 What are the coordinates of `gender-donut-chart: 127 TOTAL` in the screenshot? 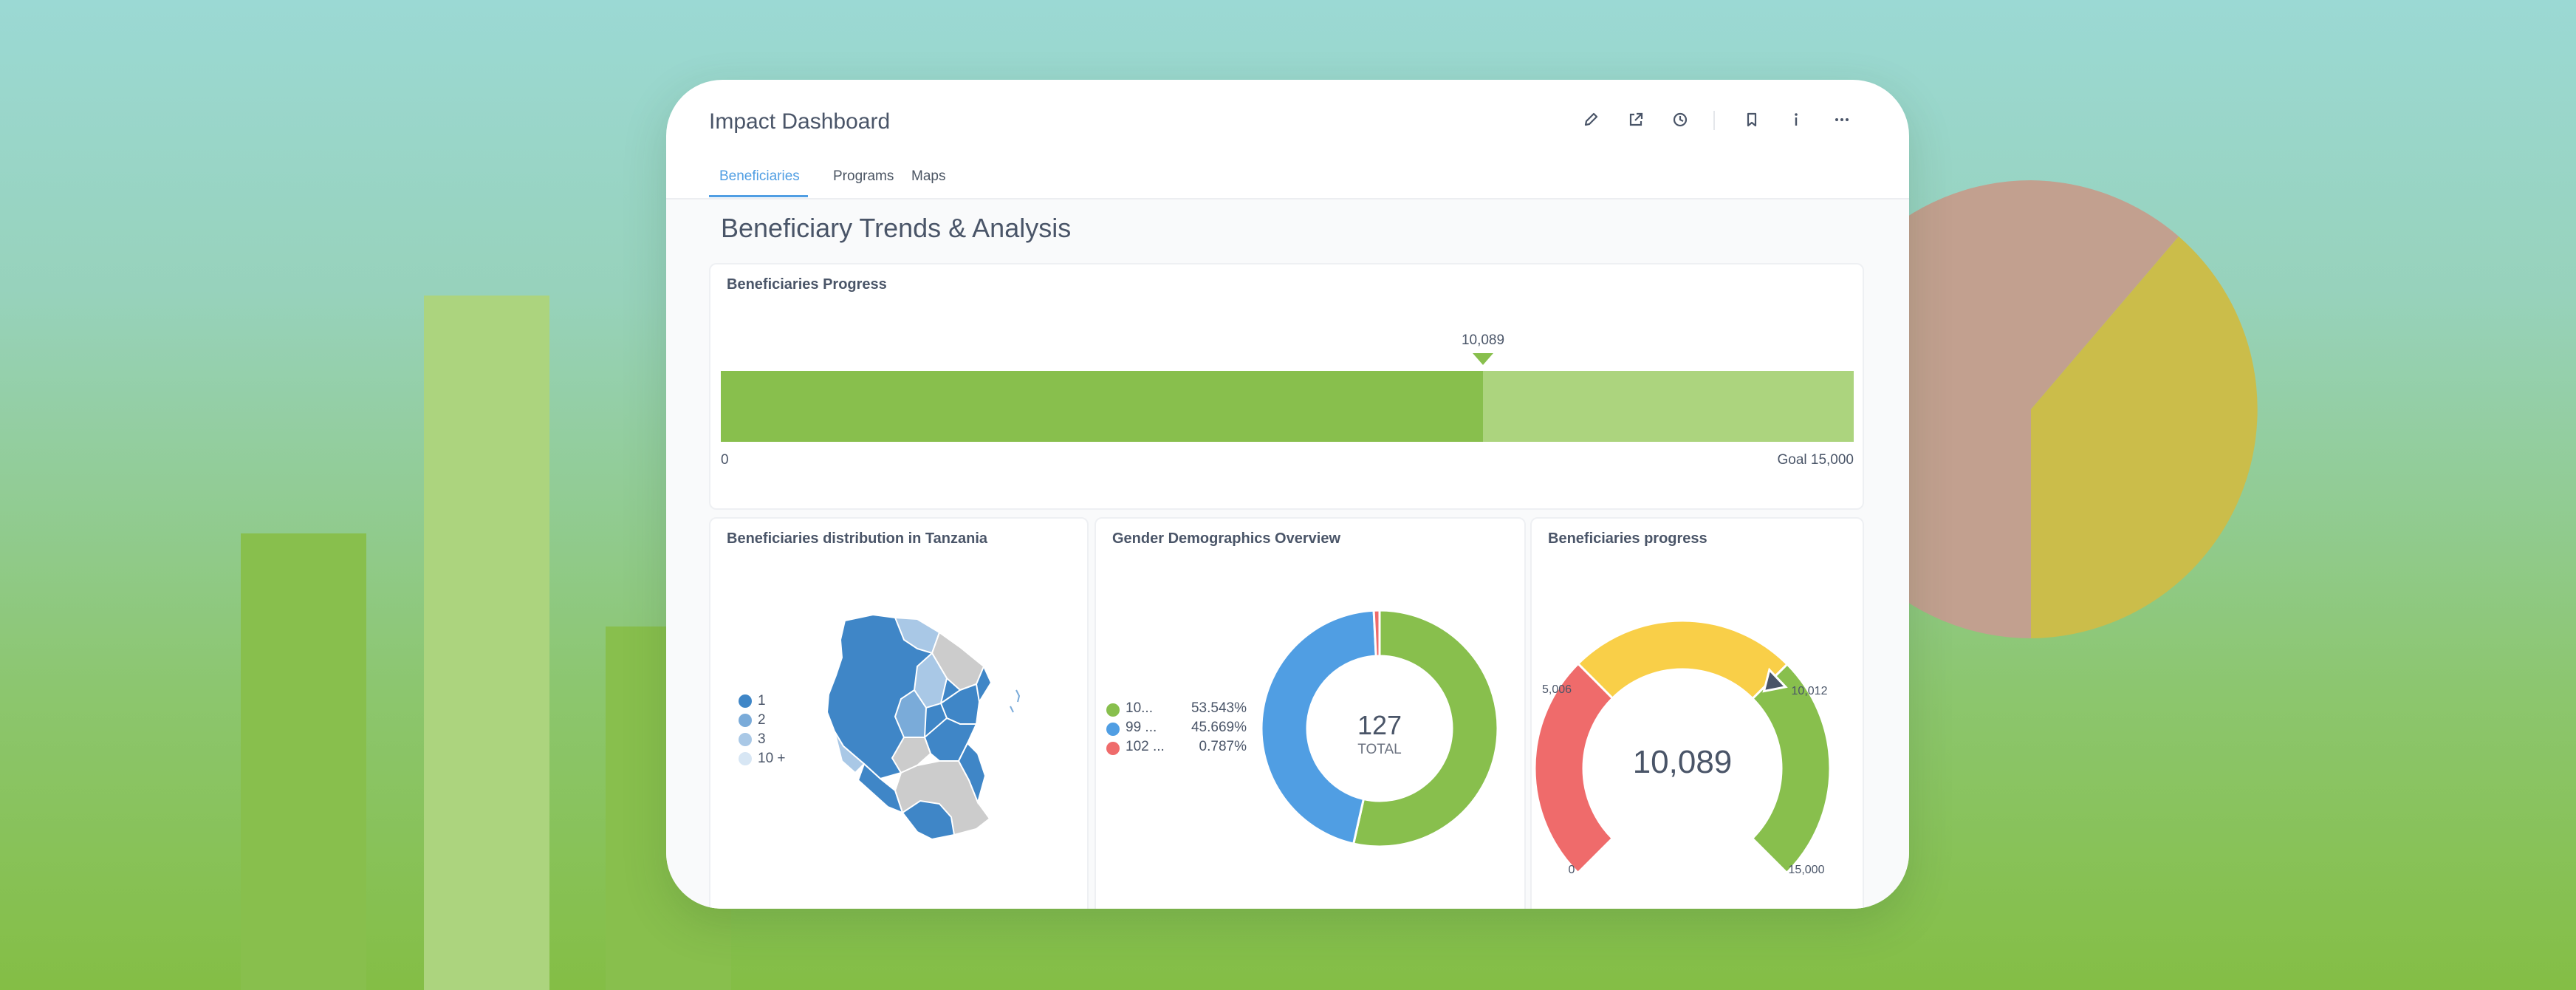 It's located at (1379, 728).